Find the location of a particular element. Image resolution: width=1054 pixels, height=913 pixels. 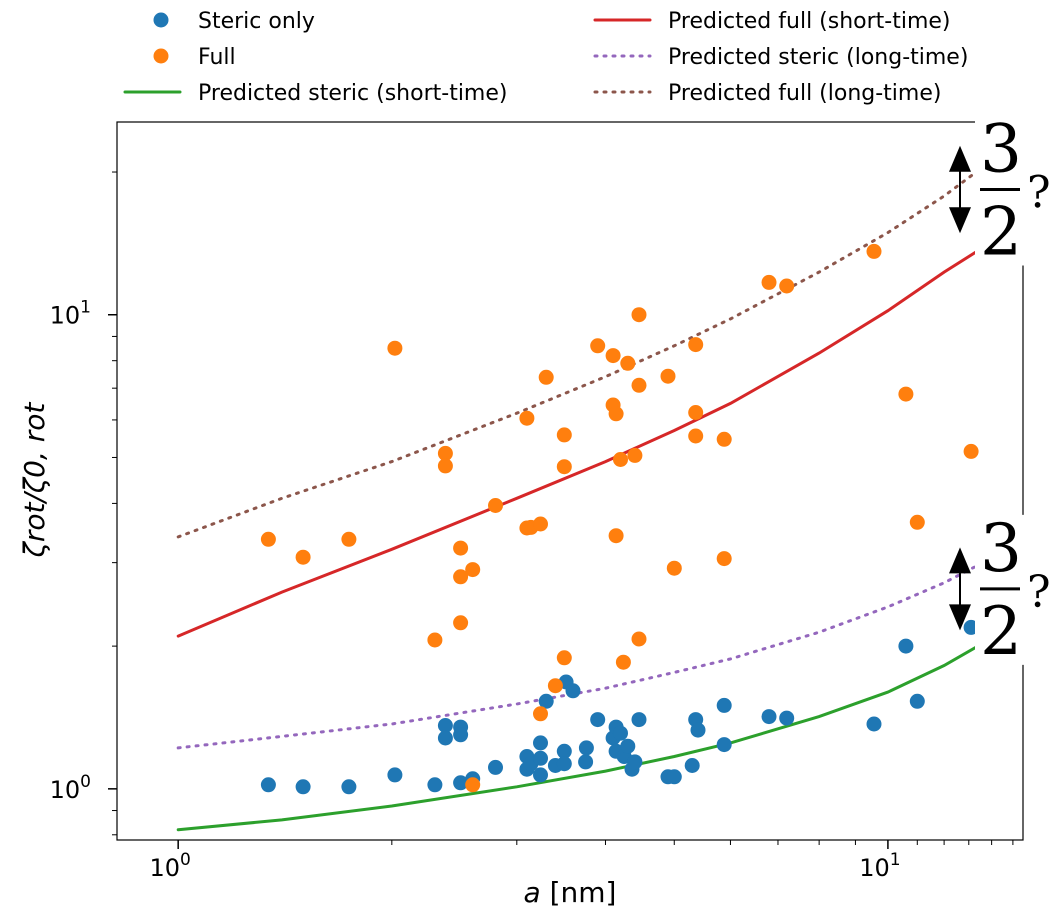

y-tick-label-0-exp: 0 is located at coordinates (85, 782).